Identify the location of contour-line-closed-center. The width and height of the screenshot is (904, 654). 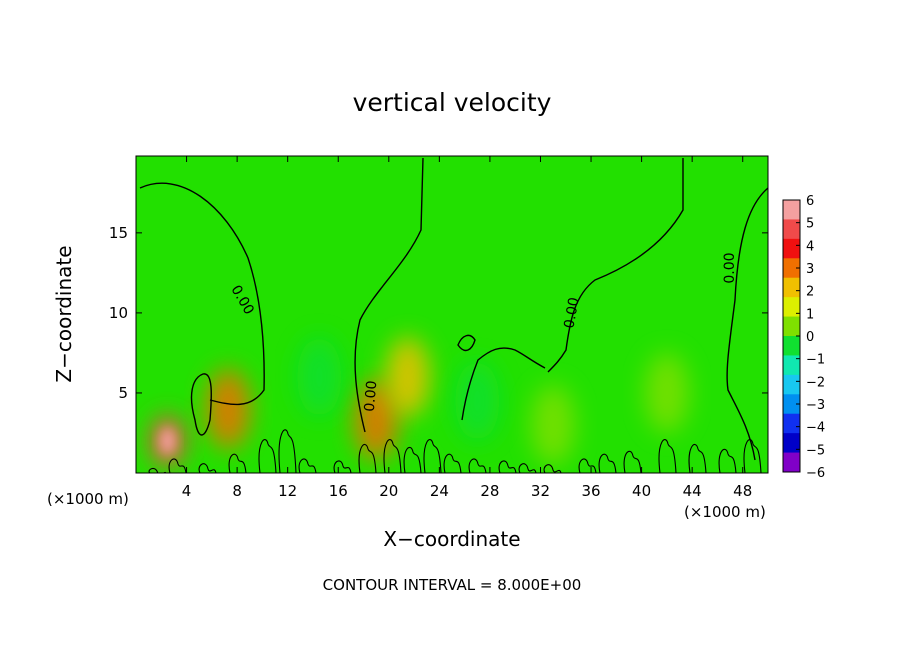
(466, 343).